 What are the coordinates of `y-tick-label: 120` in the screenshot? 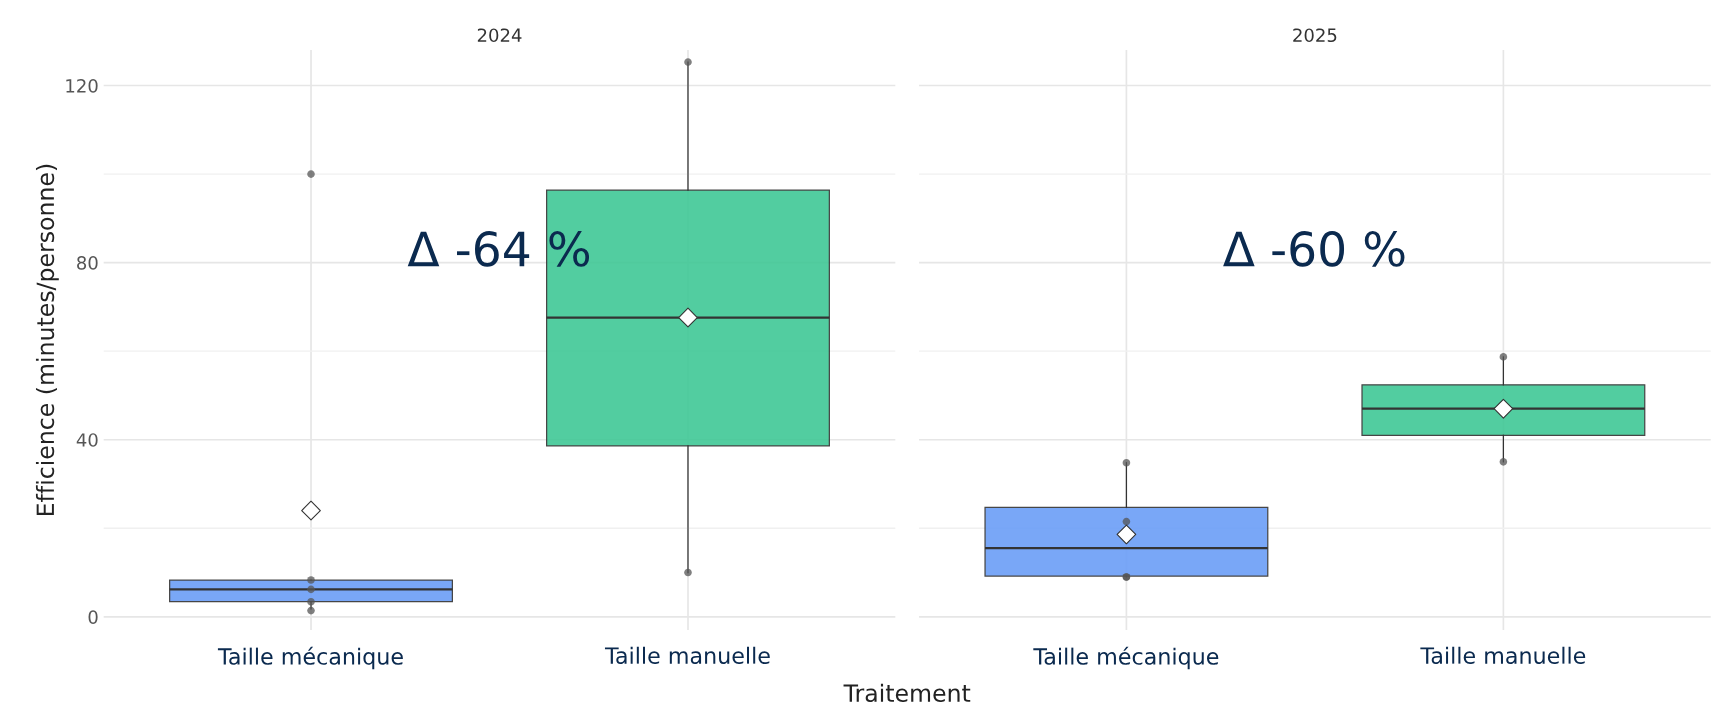 It's located at (82, 86).